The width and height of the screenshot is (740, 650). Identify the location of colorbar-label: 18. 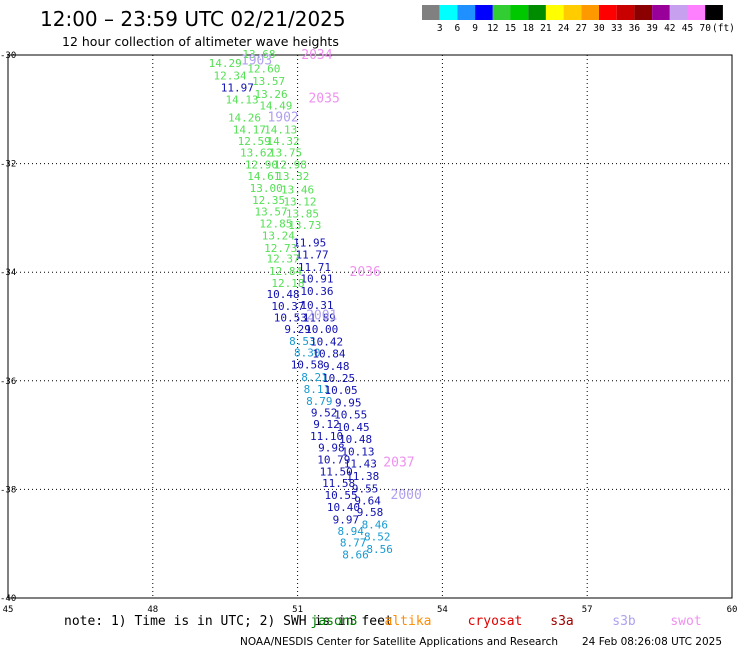
(528, 28).